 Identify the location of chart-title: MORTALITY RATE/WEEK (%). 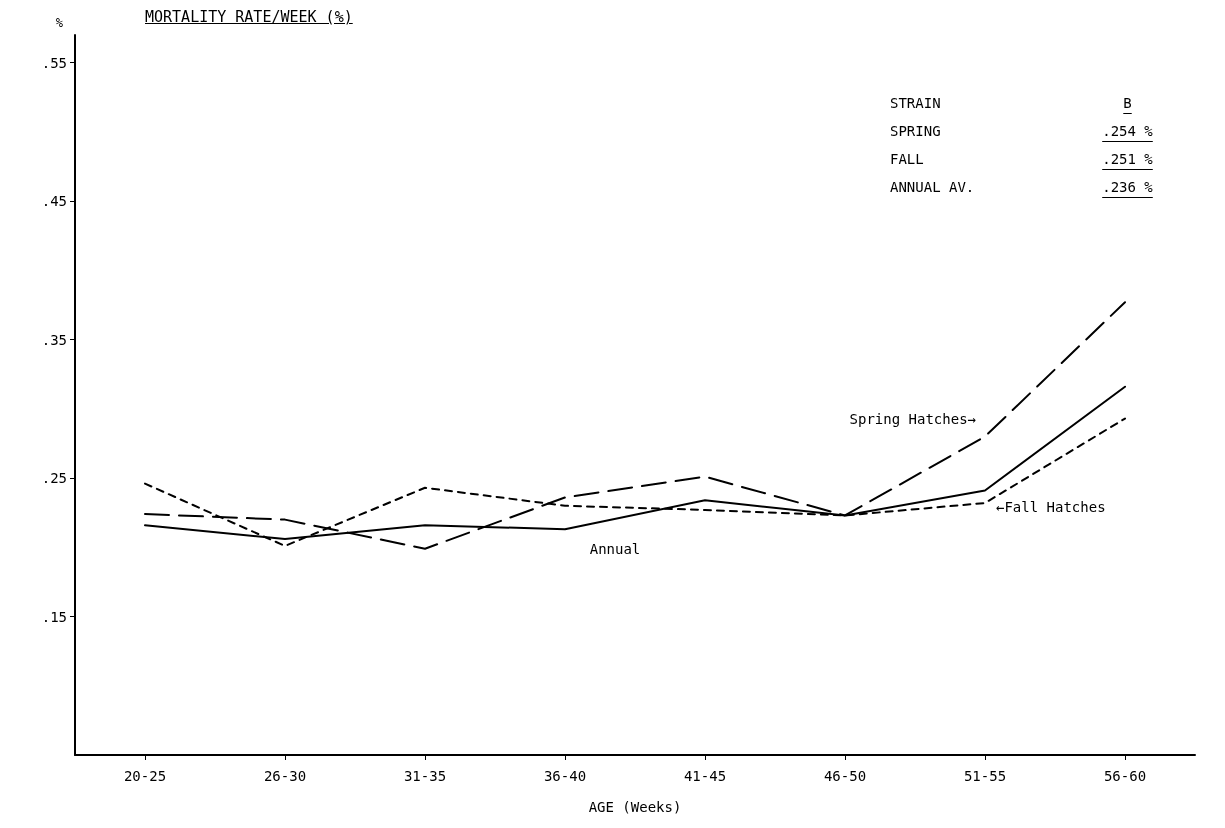
(249, 17).